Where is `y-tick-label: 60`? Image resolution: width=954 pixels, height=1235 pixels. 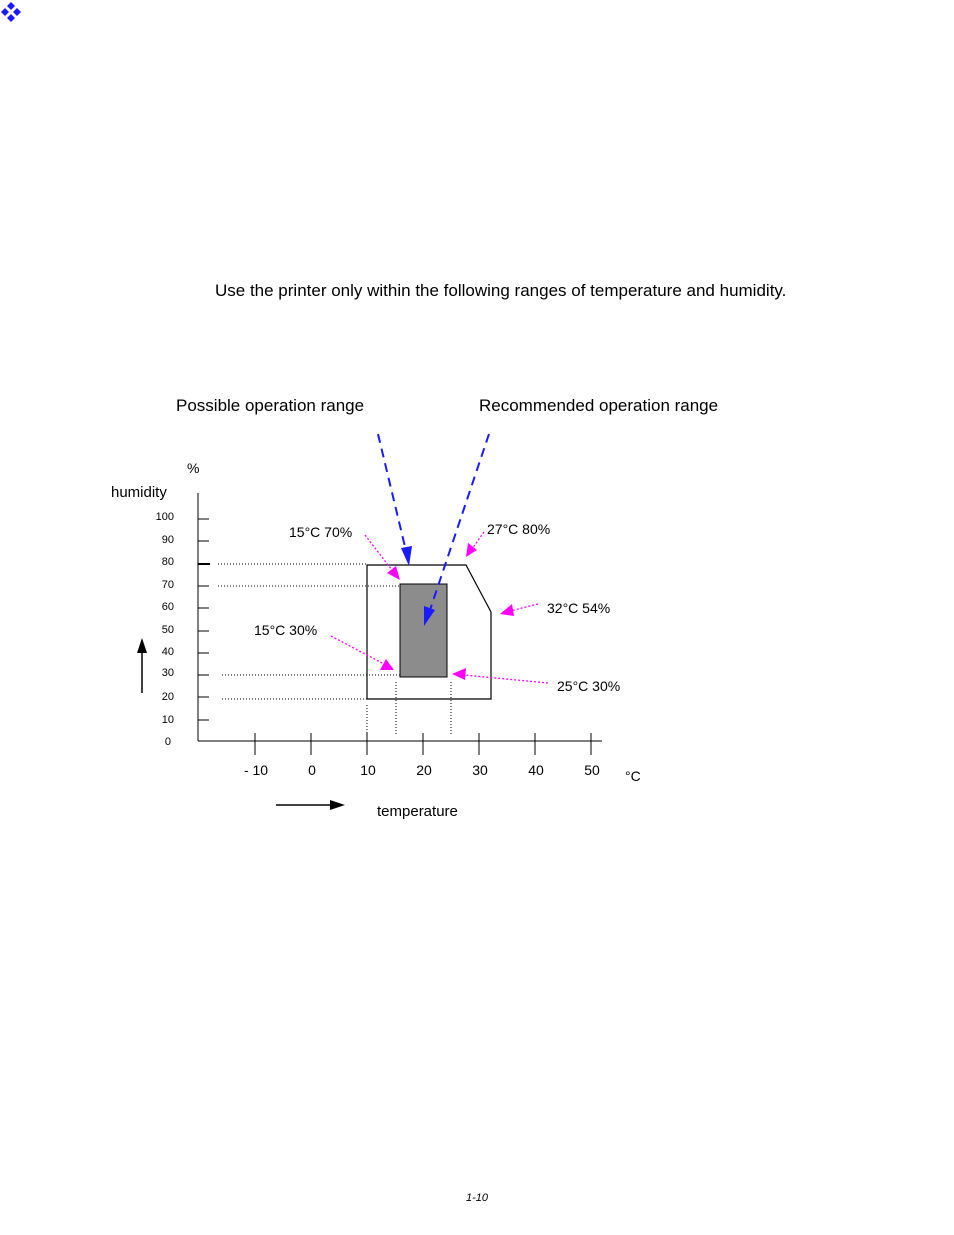 y-tick-label: 60 is located at coordinates (168, 607).